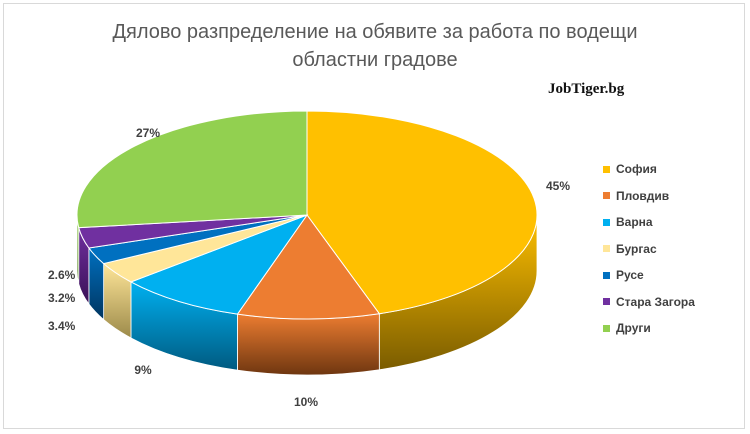 This screenshot has width=750, height=434. What do you see at coordinates (643, 195) in the screenshot?
I see `legend-label-2: Пловдив` at bounding box center [643, 195].